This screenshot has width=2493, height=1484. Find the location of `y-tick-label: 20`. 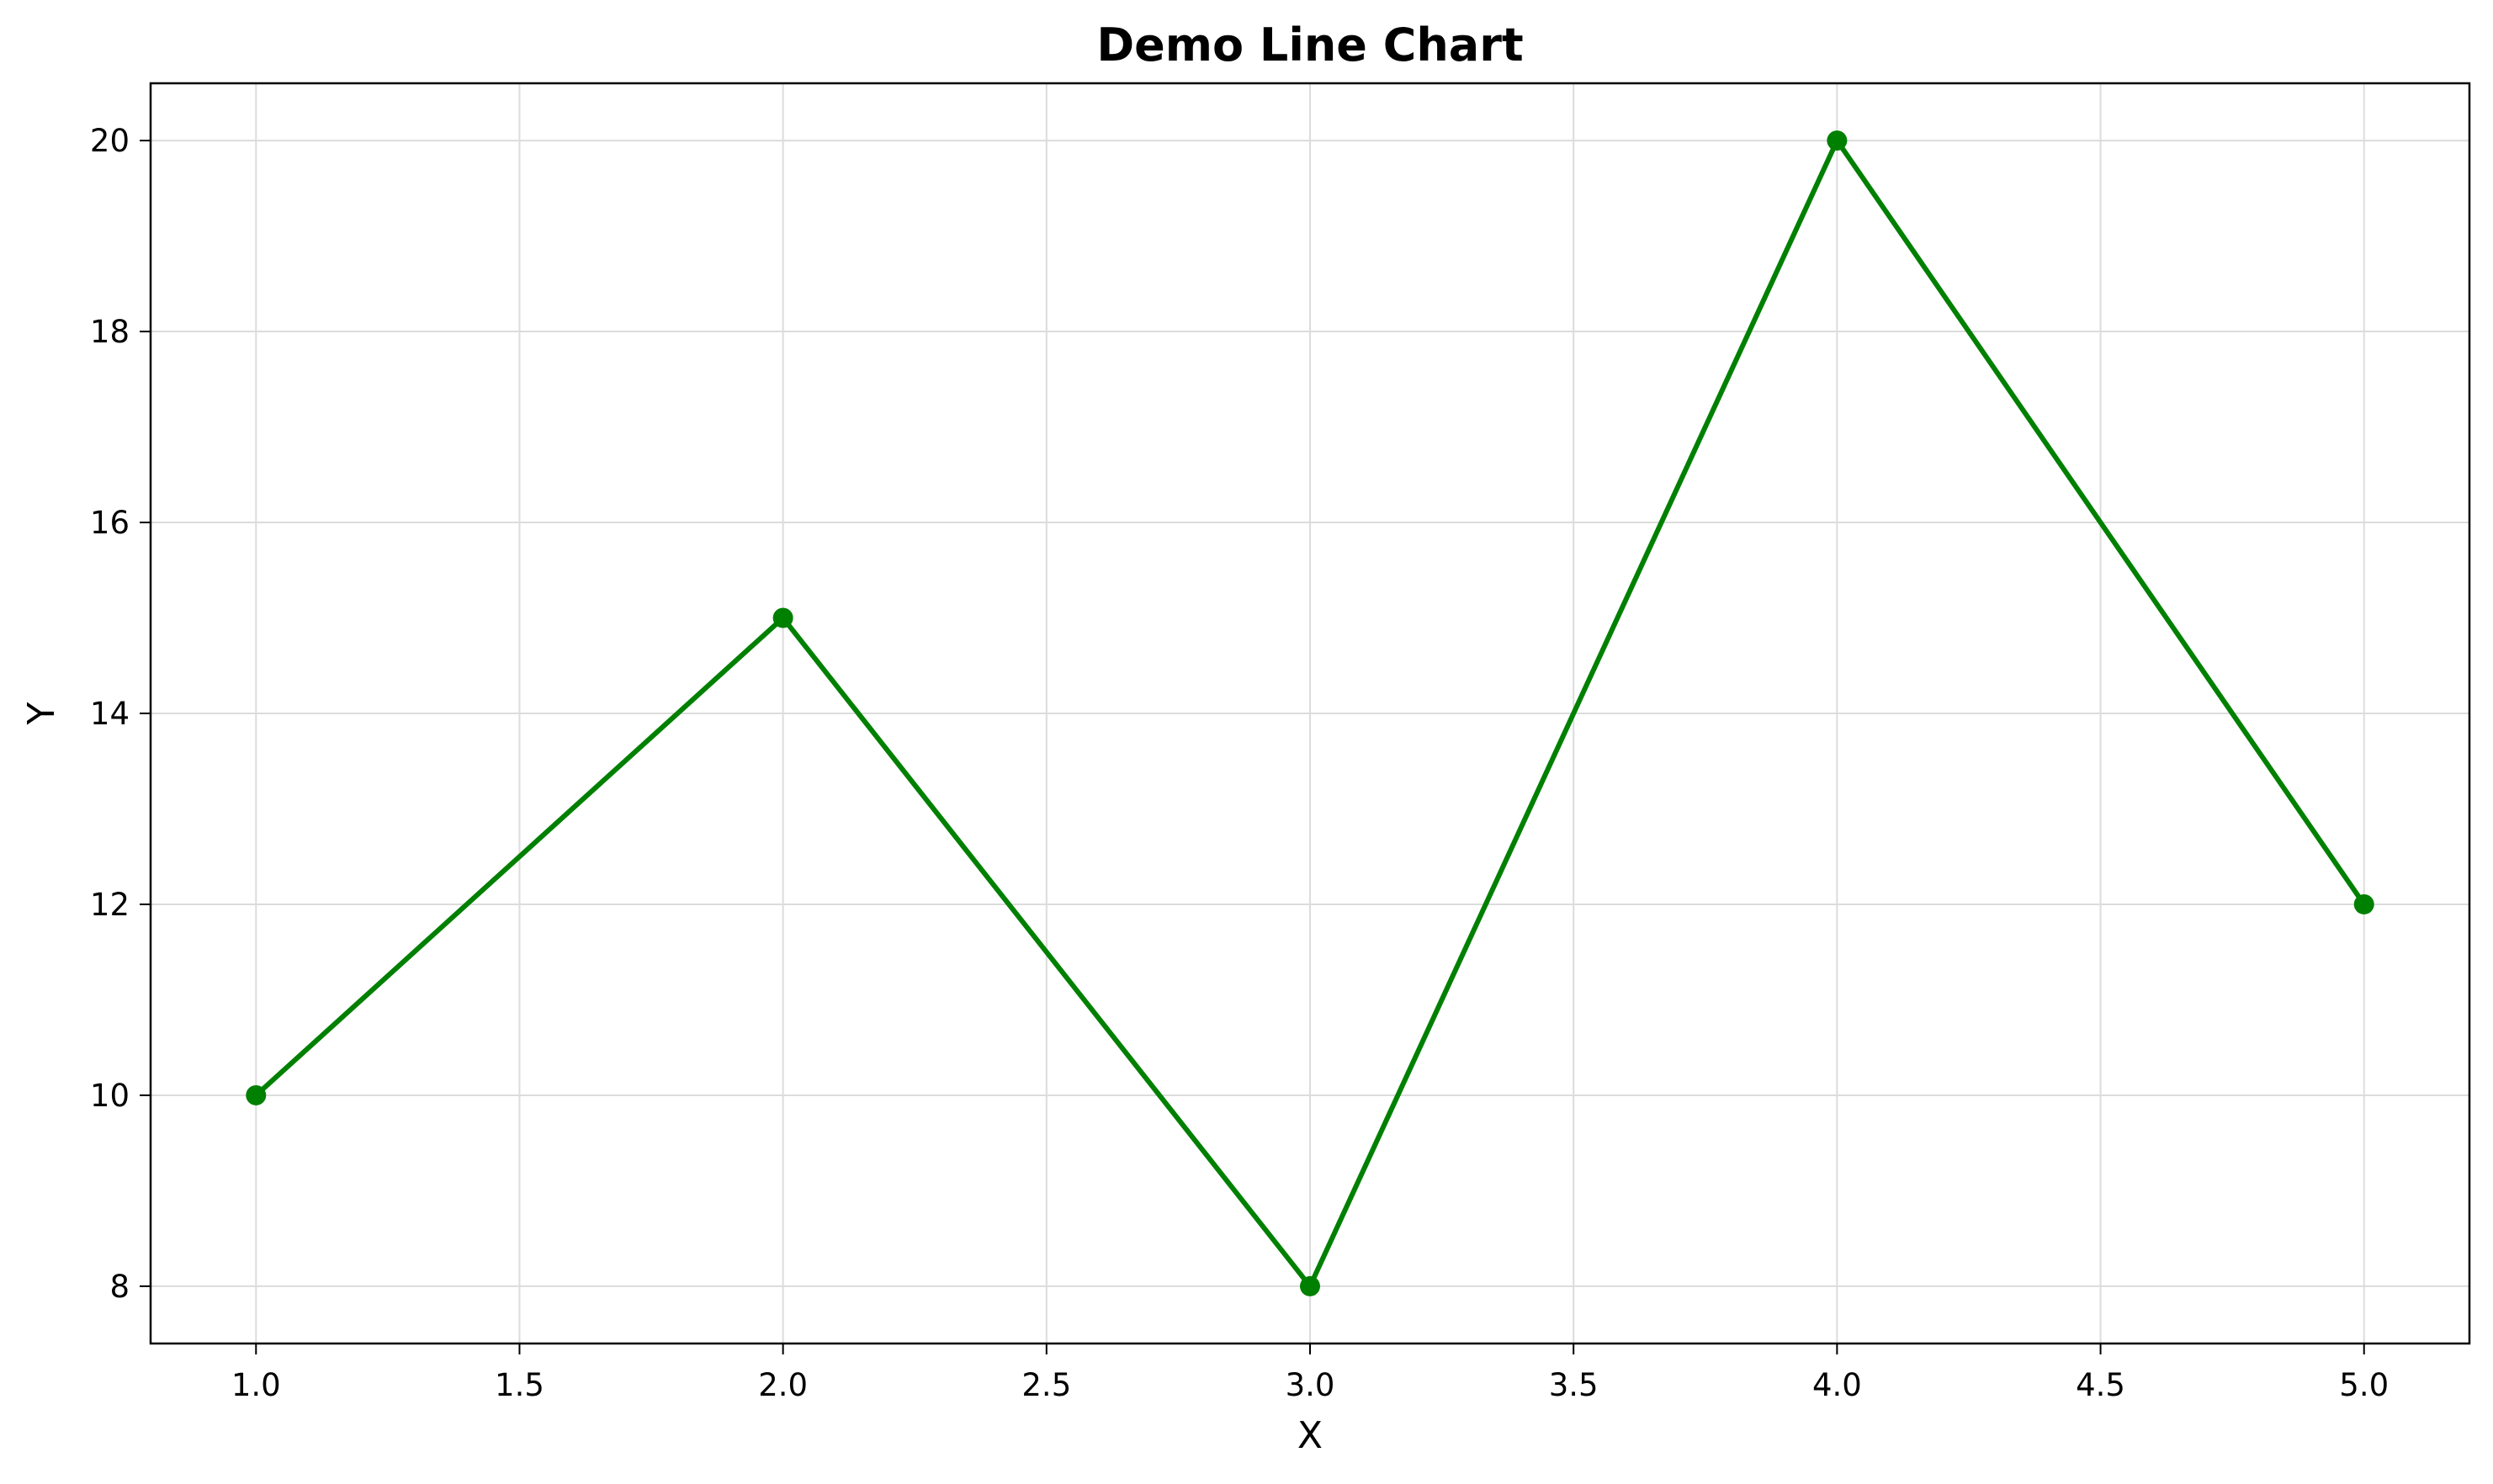

y-tick-label: 20 is located at coordinates (110, 141).